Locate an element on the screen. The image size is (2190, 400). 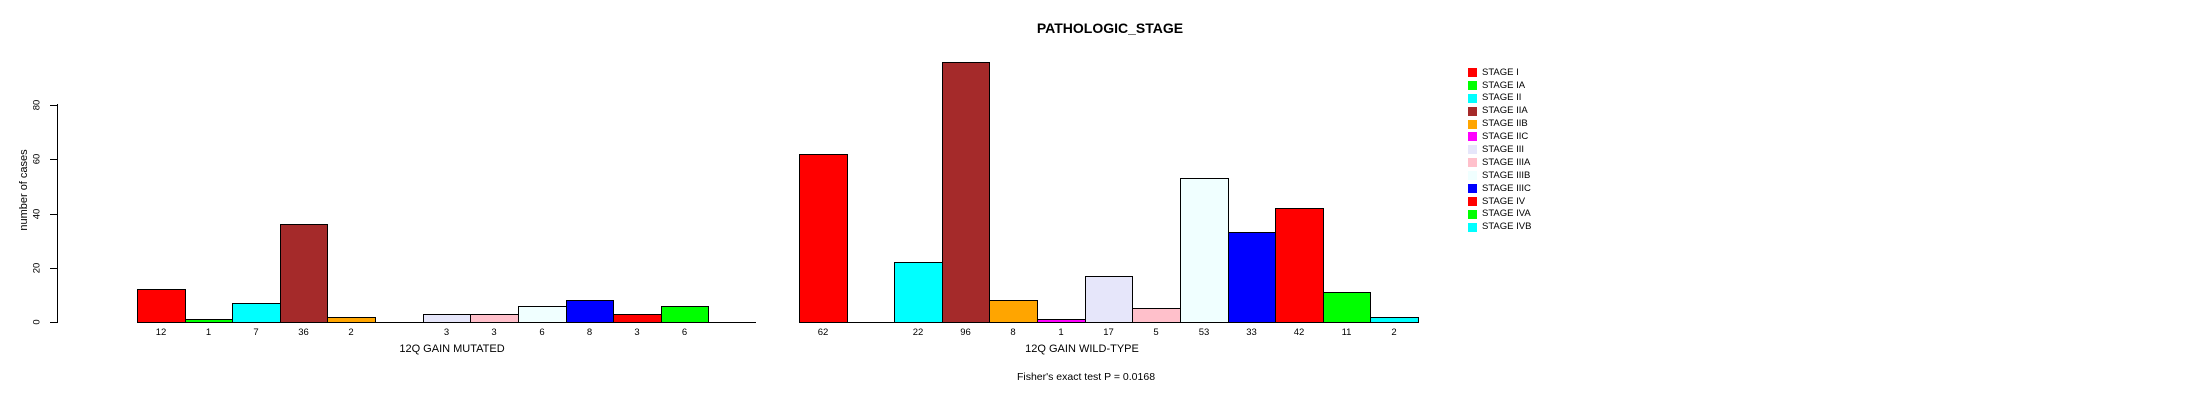
legend-label: STAGE IIIB is located at coordinates (1506, 175).